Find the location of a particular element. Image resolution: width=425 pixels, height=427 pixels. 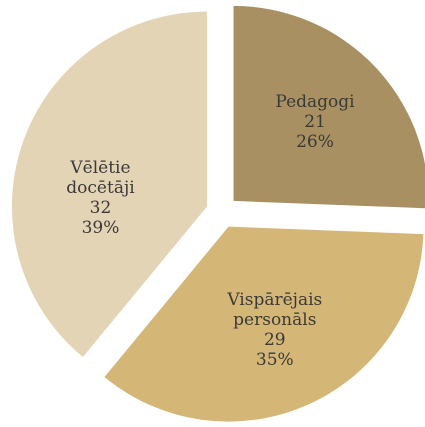

value-label: 32 is located at coordinates (100, 208).